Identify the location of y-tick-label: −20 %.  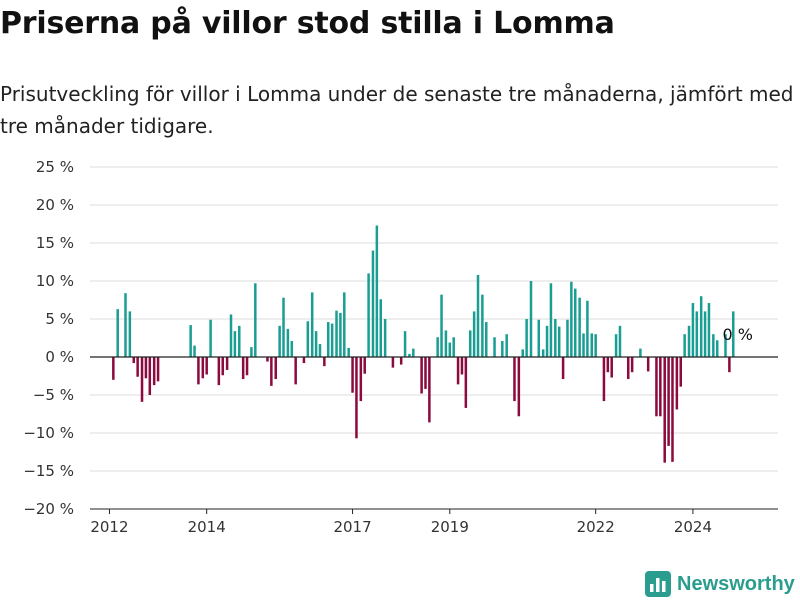
(48, 509).